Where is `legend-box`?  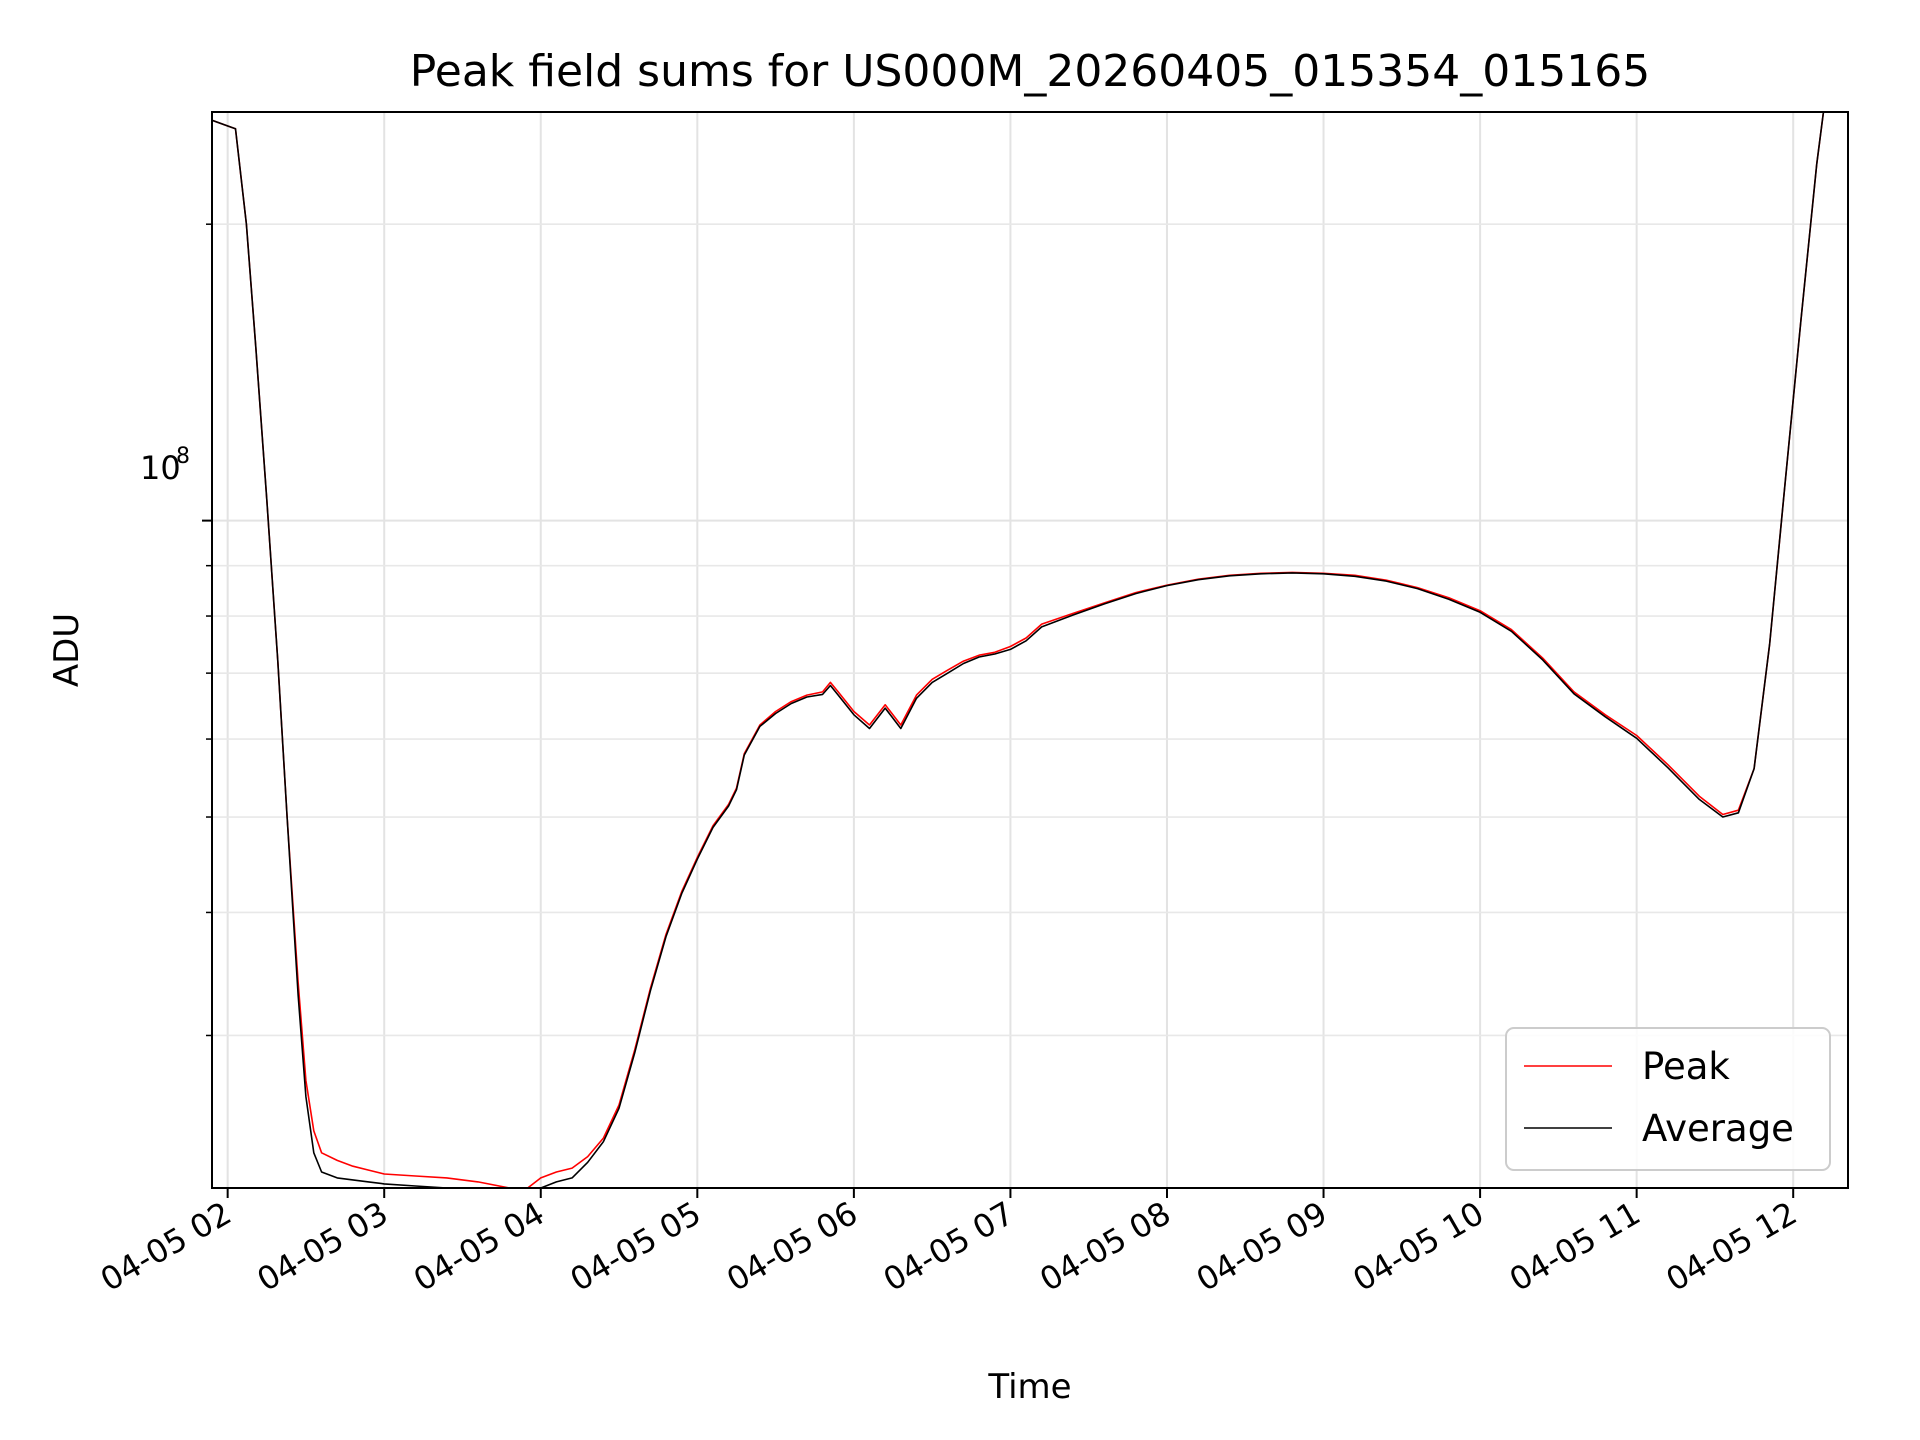 legend-box is located at coordinates (1668, 1099).